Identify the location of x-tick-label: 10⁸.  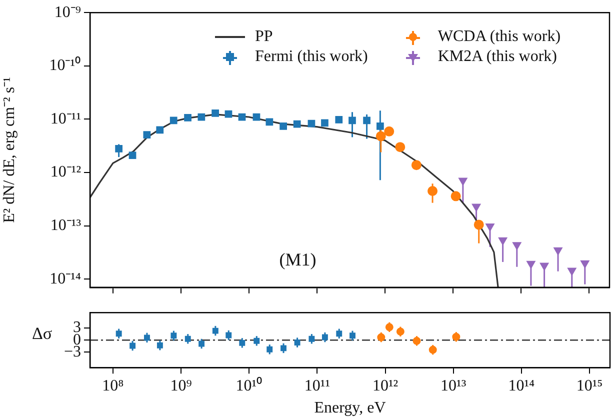
(113, 385).